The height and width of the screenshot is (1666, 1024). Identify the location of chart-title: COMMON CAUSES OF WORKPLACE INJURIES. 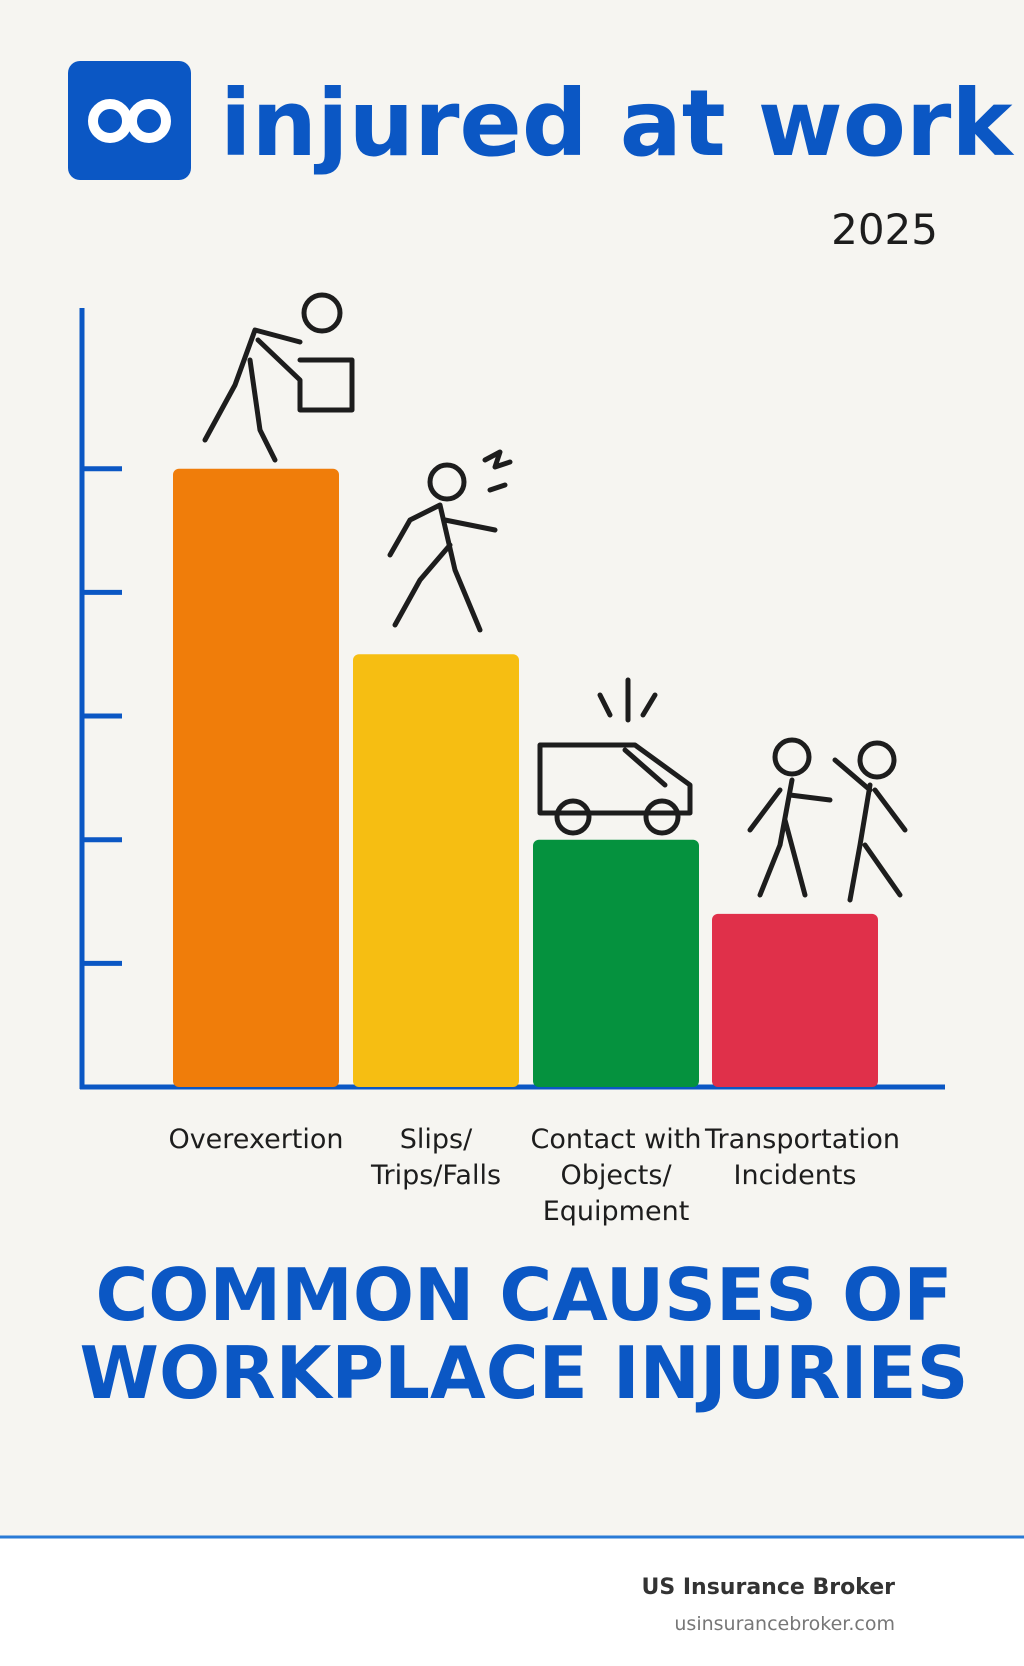
(524, 1334).